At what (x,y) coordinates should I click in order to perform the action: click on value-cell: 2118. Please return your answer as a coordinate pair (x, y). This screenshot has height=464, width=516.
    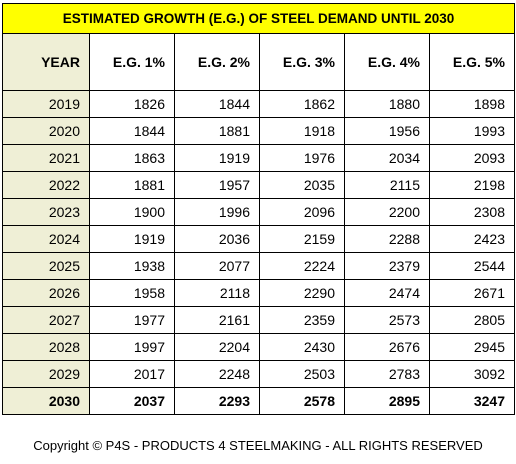
    Looking at the image, I should click on (217, 293).